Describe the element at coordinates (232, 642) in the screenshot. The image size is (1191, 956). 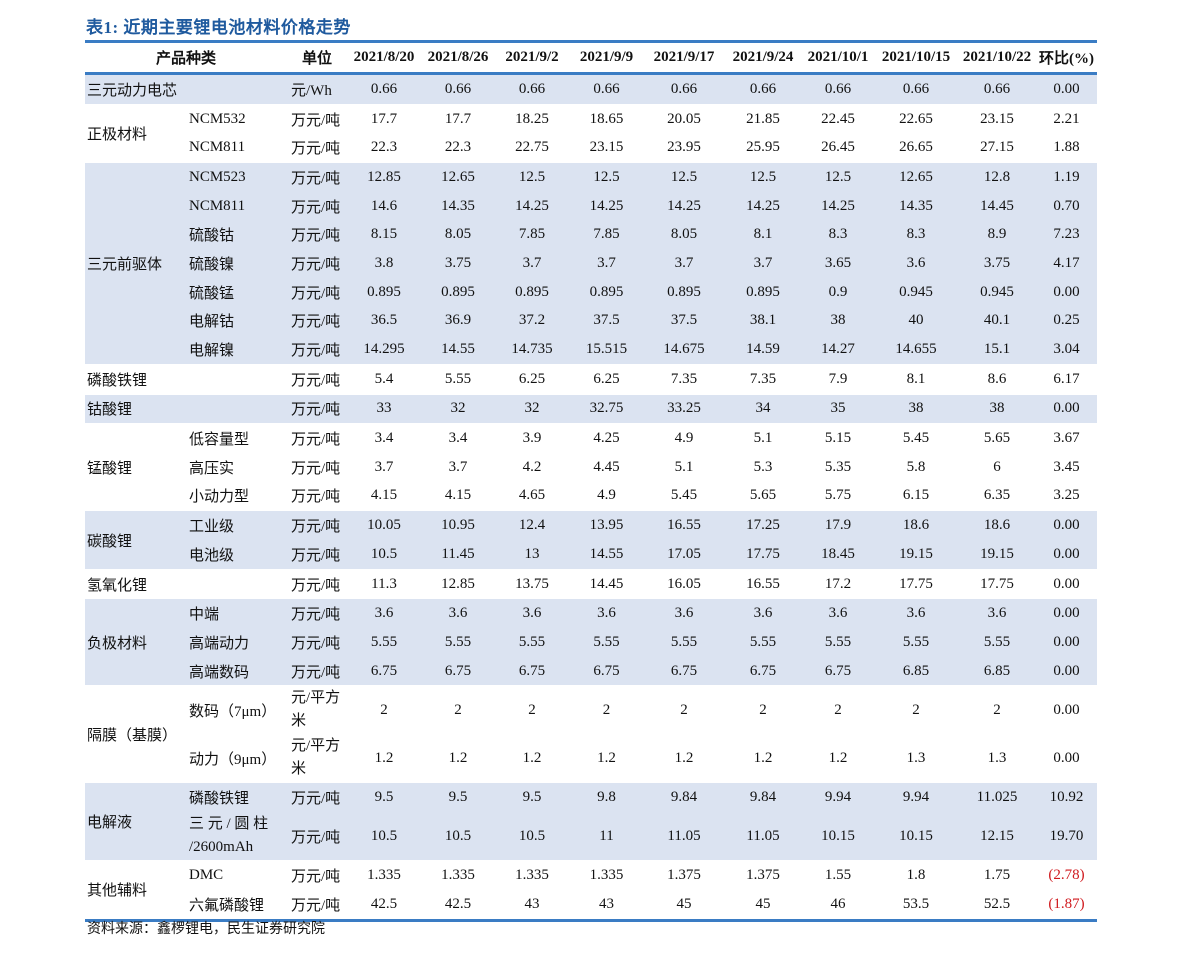
I see `sub-item: 高端动力` at that location.